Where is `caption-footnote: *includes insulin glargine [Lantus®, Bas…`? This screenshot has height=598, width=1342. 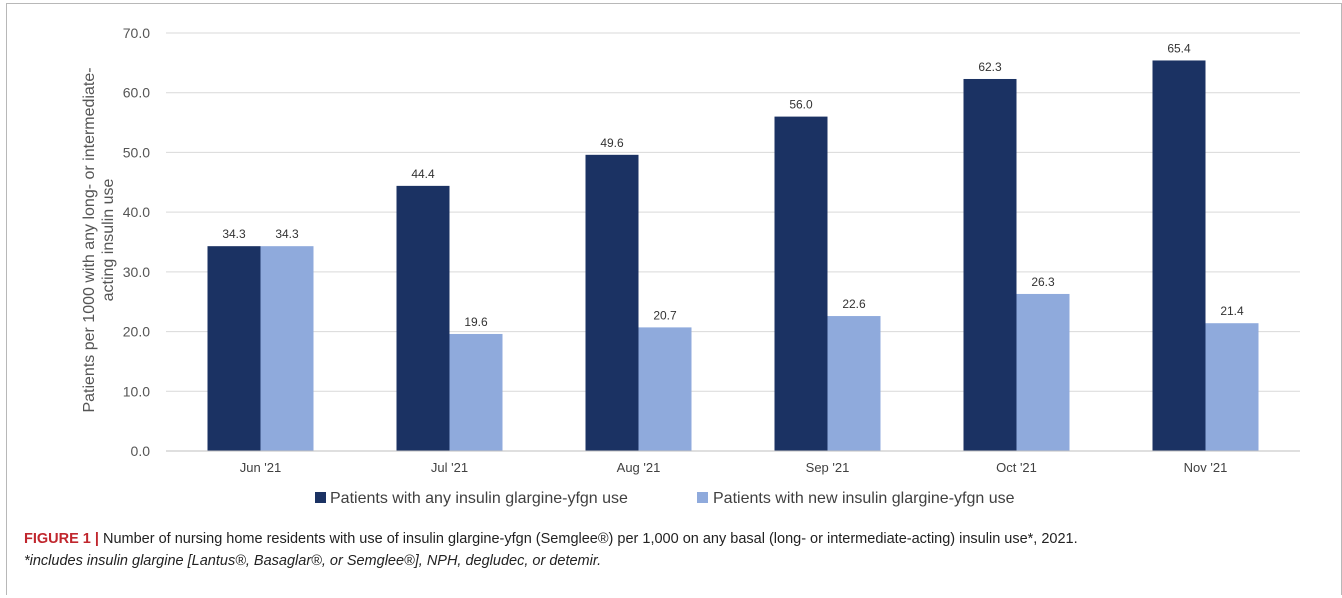 caption-footnote: *includes insulin glargine [Lantus®, Bas… is located at coordinates (313, 561).